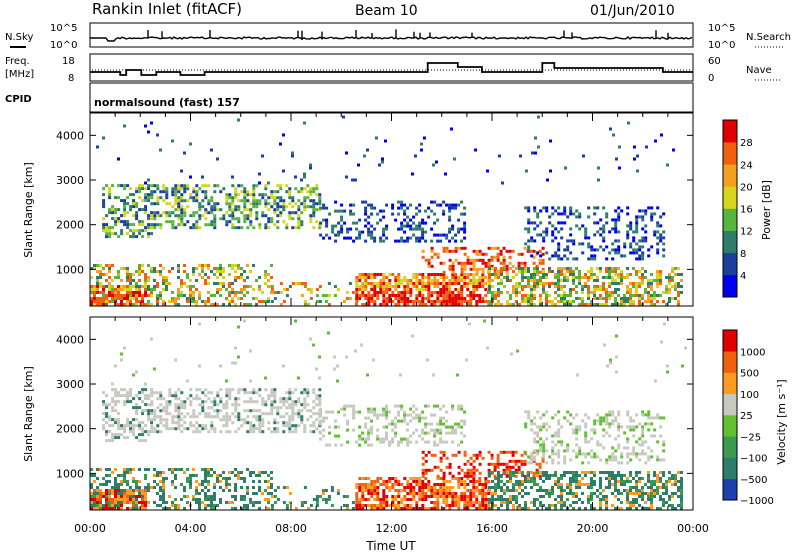 The height and width of the screenshot is (554, 800). Describe the element at coordinates (632, 11) in the screenshot. I see `date-label: 01/Jun/2010` at that location.